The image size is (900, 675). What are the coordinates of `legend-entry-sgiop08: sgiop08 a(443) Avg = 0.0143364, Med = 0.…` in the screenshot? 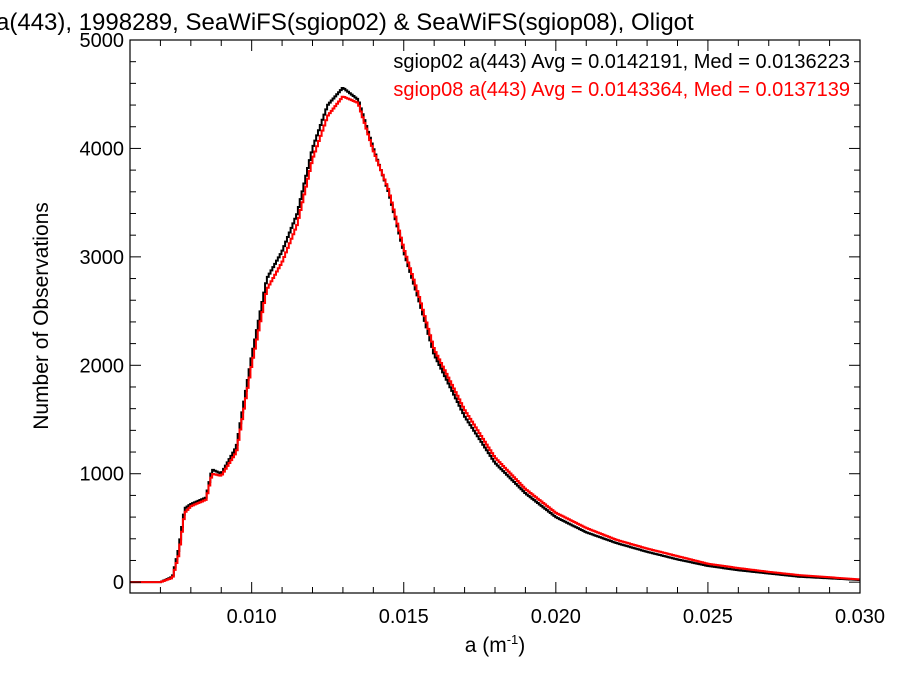 It's located at (621, 90).